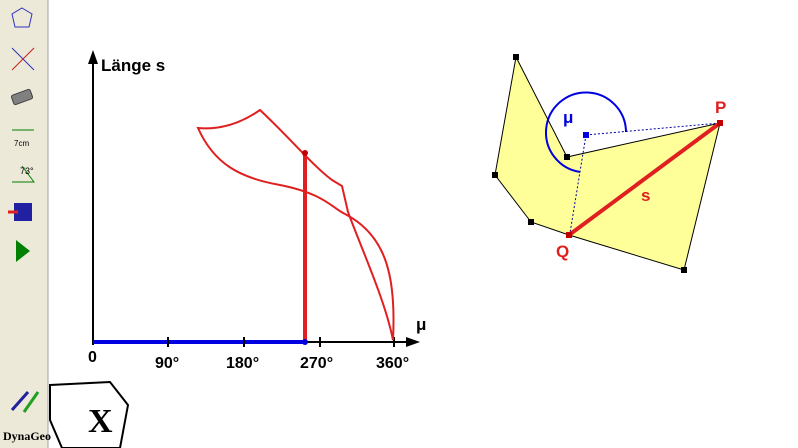  I want to click on y-axis-label: Länge s, so click(133, 65).